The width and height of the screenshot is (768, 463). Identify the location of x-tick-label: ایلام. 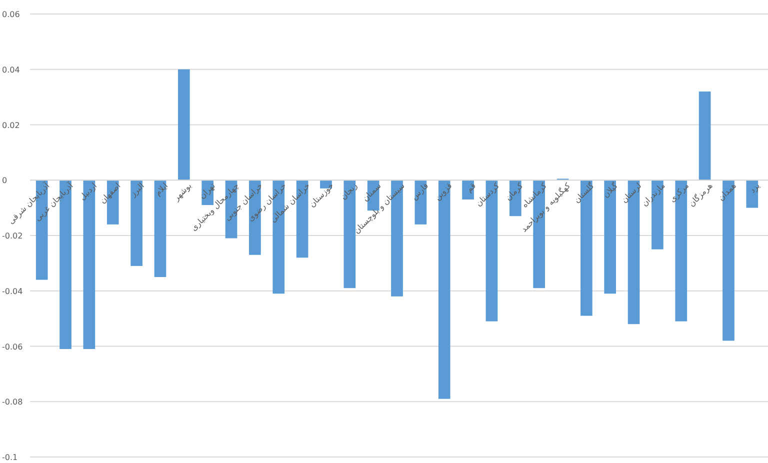
(161, 189).